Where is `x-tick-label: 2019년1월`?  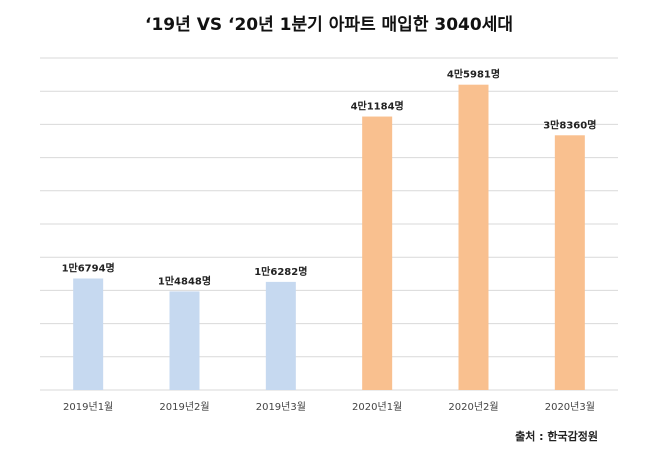 x-tick-label: 2019년1월 is located at coordinates (88, 407).